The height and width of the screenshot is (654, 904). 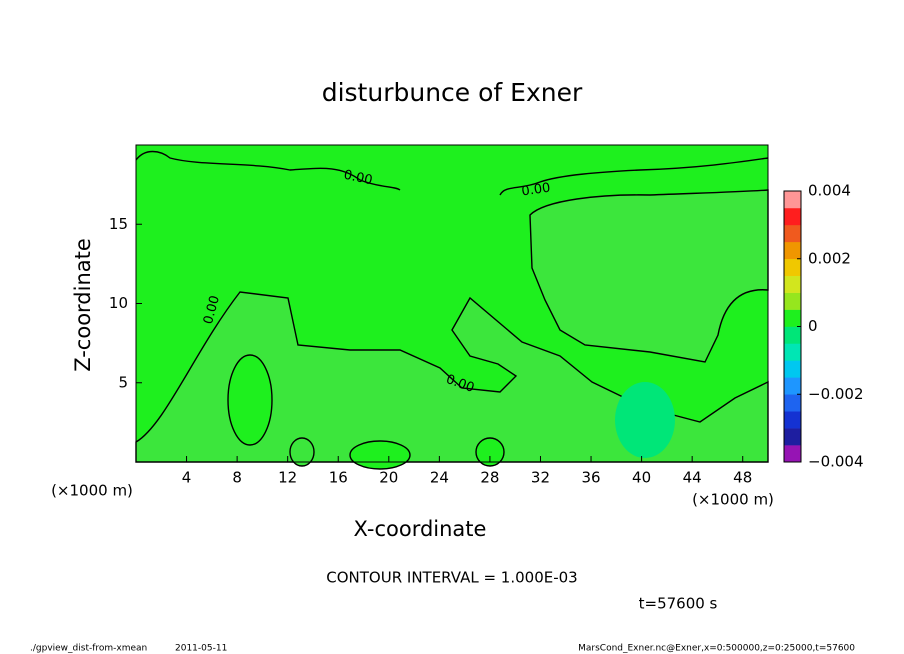 I want to click on colorbar-tick-label: −0.002, so click(x=836, y=394).